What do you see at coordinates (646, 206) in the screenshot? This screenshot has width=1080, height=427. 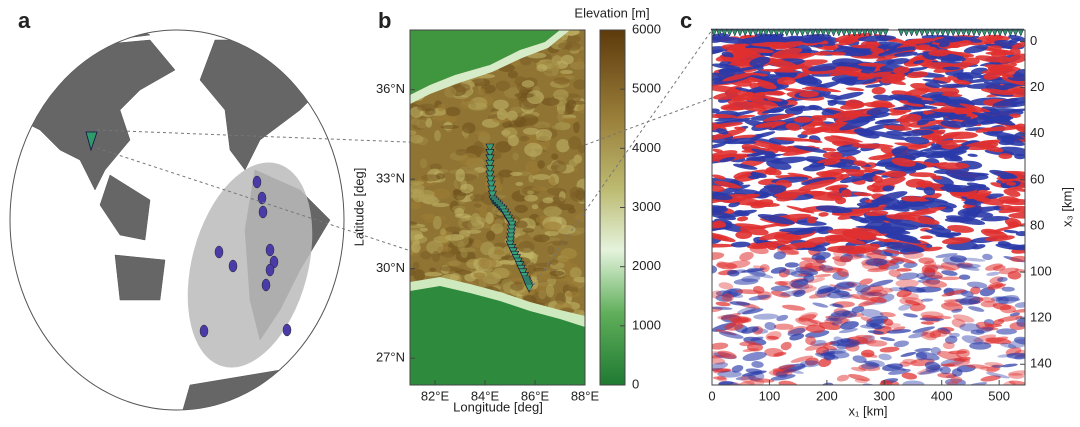 I see `colorbar-tick-label: 3000` at bounding box center [646, 206].